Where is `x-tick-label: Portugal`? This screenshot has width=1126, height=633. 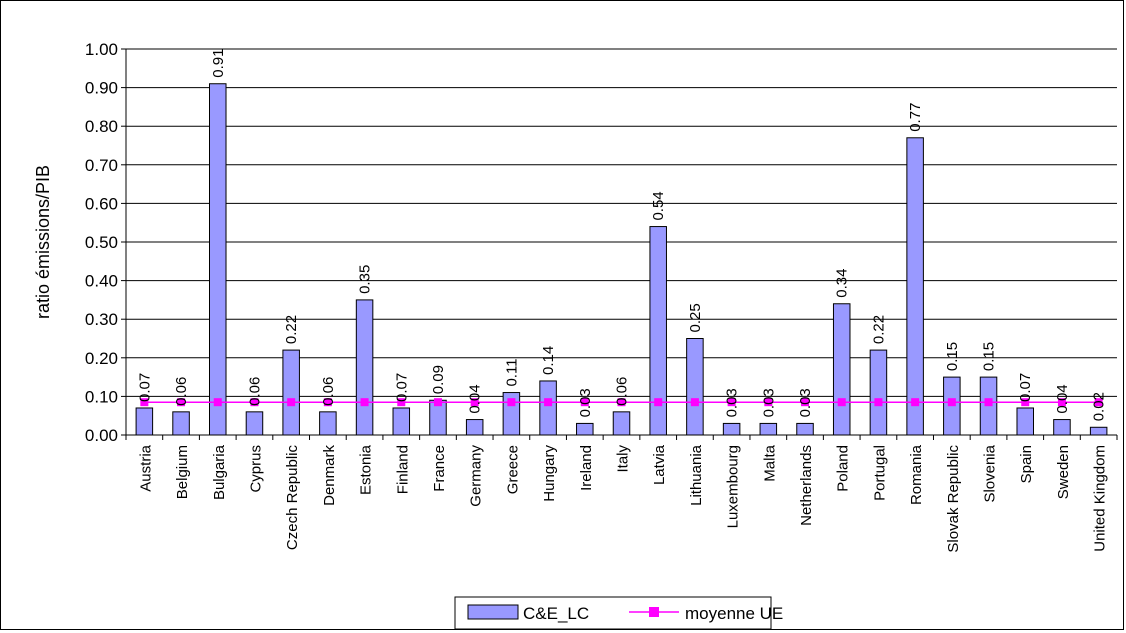 x-tick-label: Portugal is located at coordinates (879, 473).